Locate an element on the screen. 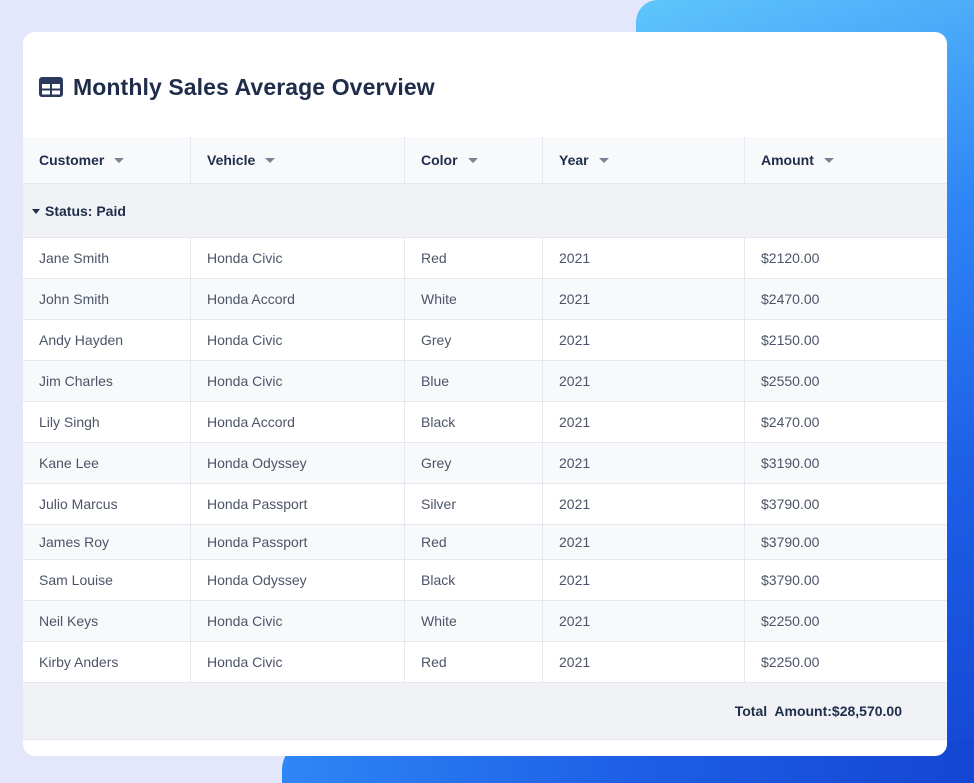  header-row: Customer Vehicle Color Year Amount is located at coordinates (485, 160).